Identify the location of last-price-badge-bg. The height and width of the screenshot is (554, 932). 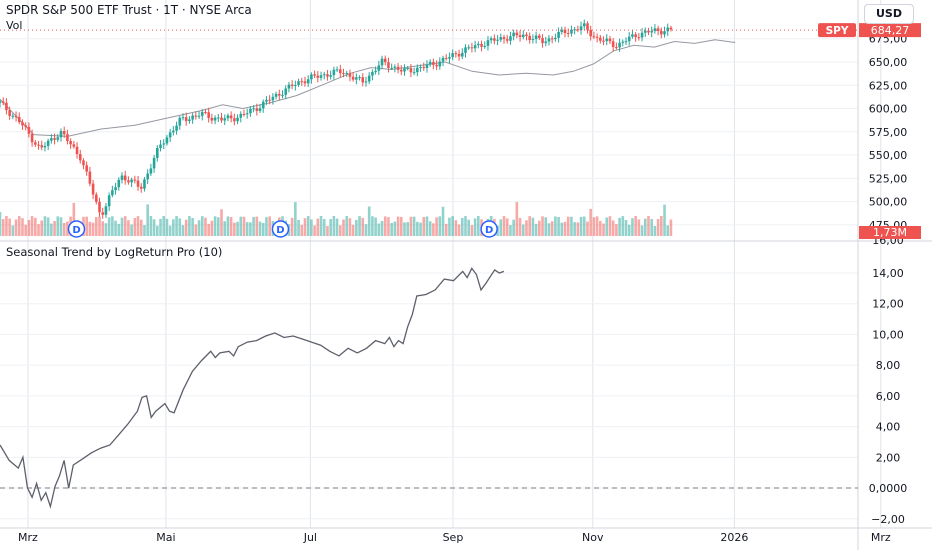
(890, 30).